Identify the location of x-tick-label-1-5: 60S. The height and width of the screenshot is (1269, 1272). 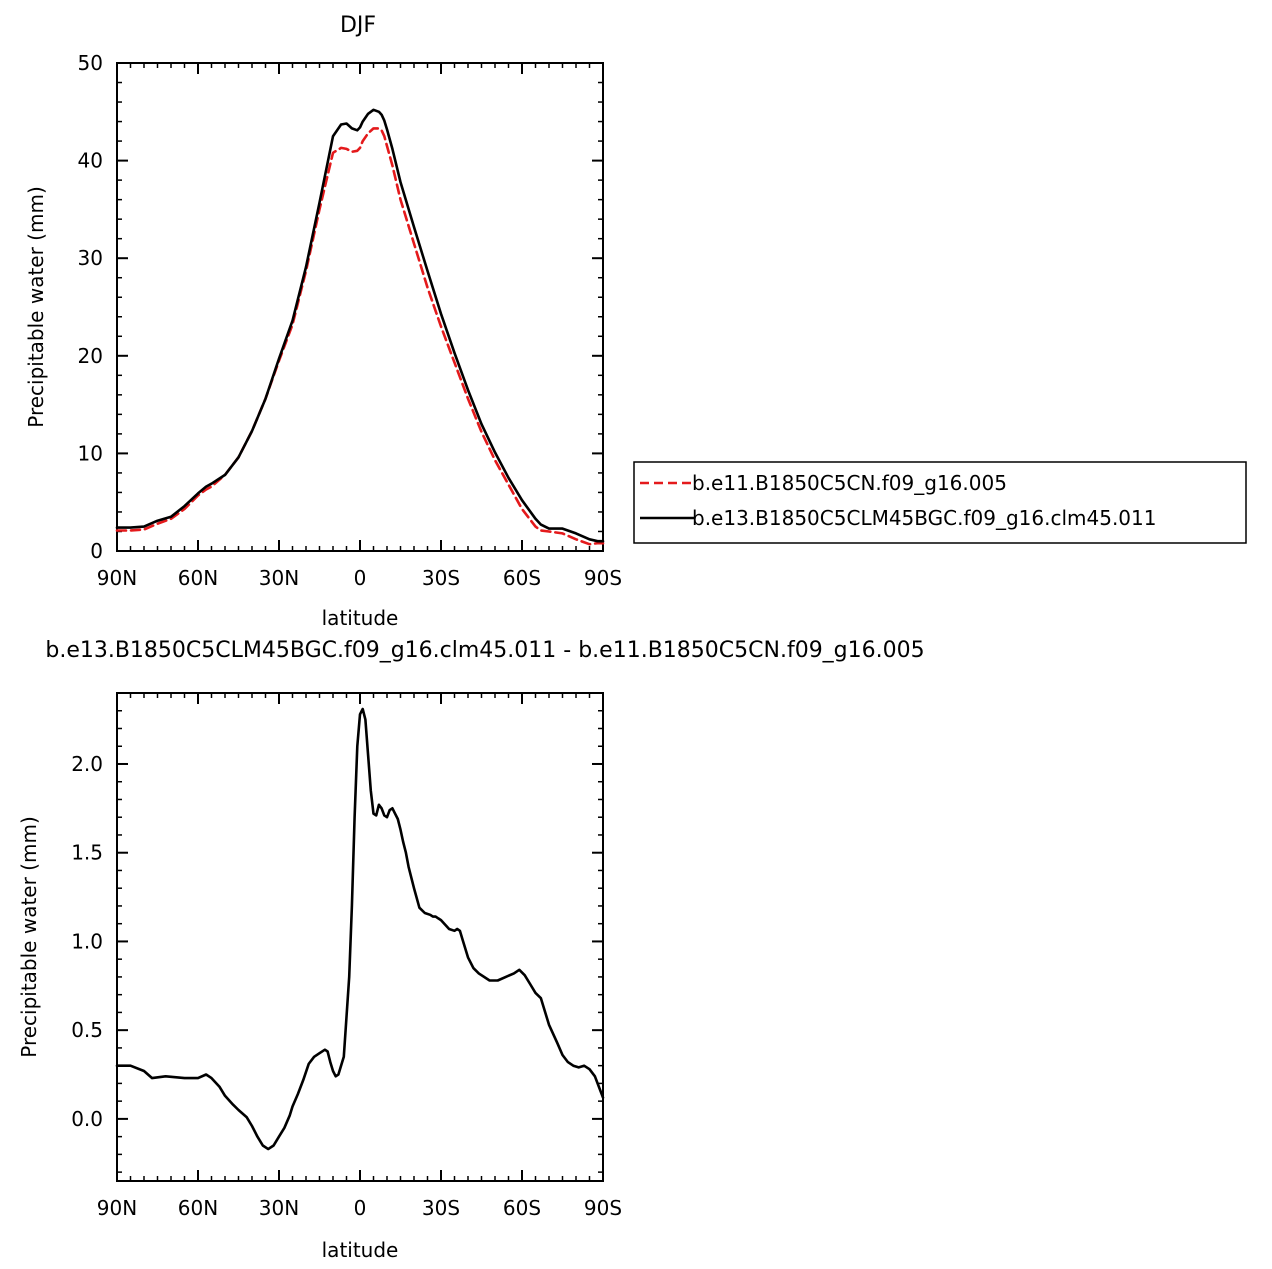
(522, 1208).